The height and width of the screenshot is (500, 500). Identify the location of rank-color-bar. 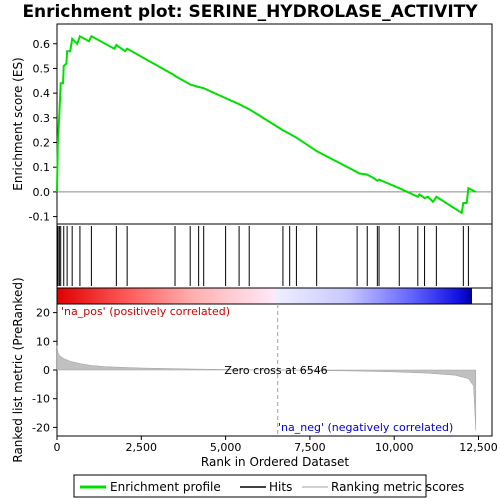
(264, 296).